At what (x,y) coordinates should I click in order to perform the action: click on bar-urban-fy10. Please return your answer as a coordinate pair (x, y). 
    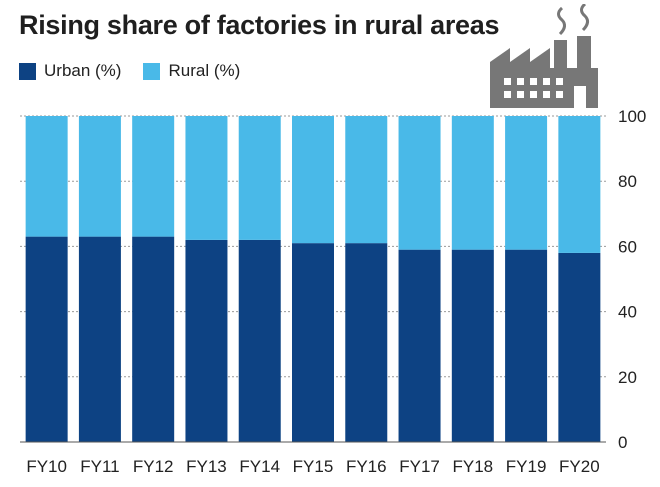
    Looking at the image, I should click on (46, 339).